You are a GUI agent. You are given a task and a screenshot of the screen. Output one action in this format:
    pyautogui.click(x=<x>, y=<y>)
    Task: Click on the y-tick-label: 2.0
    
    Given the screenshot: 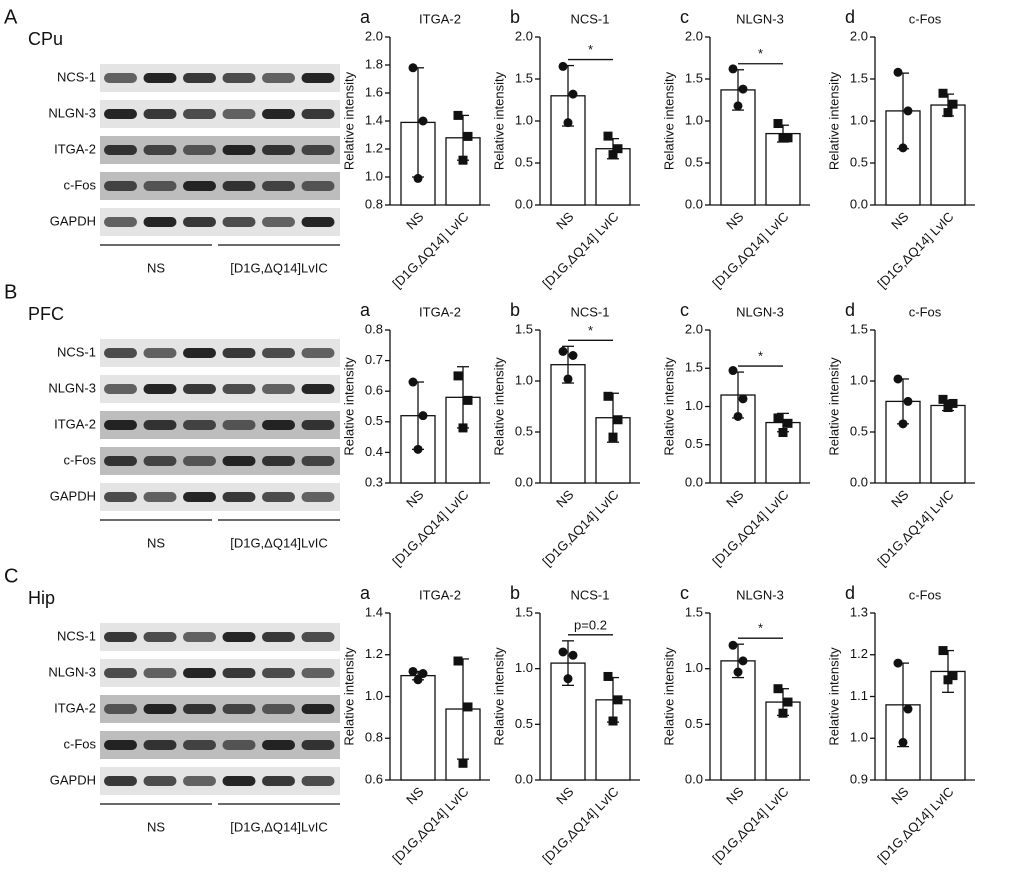 What is the action you would take?
    pyautogui.click(x=694, y=35)
    